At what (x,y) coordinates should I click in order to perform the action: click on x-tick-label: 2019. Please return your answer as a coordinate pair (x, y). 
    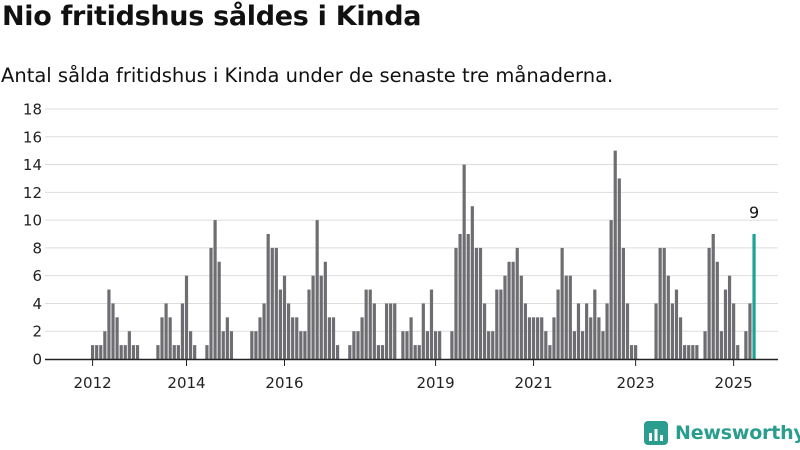
    Looking at the image, I should click on (435, 383).